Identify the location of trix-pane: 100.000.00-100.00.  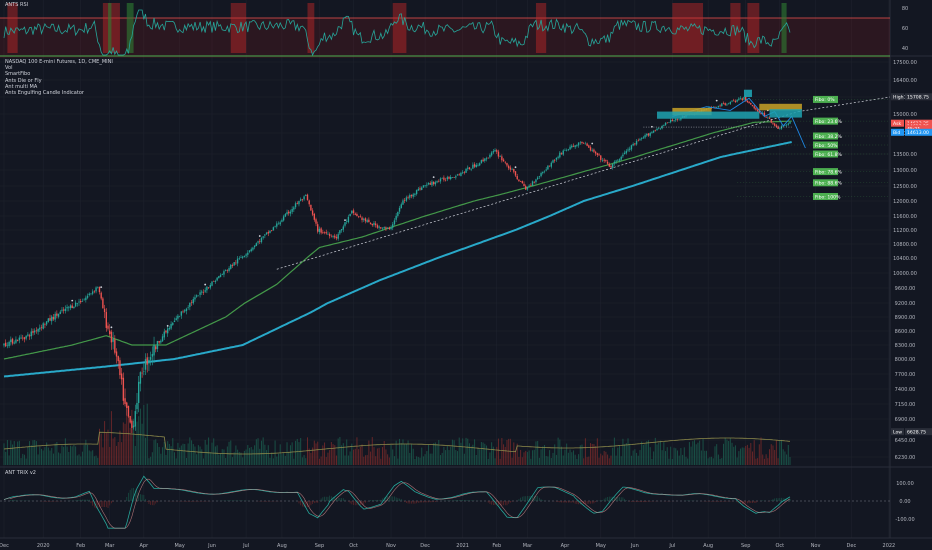
(457, 502).